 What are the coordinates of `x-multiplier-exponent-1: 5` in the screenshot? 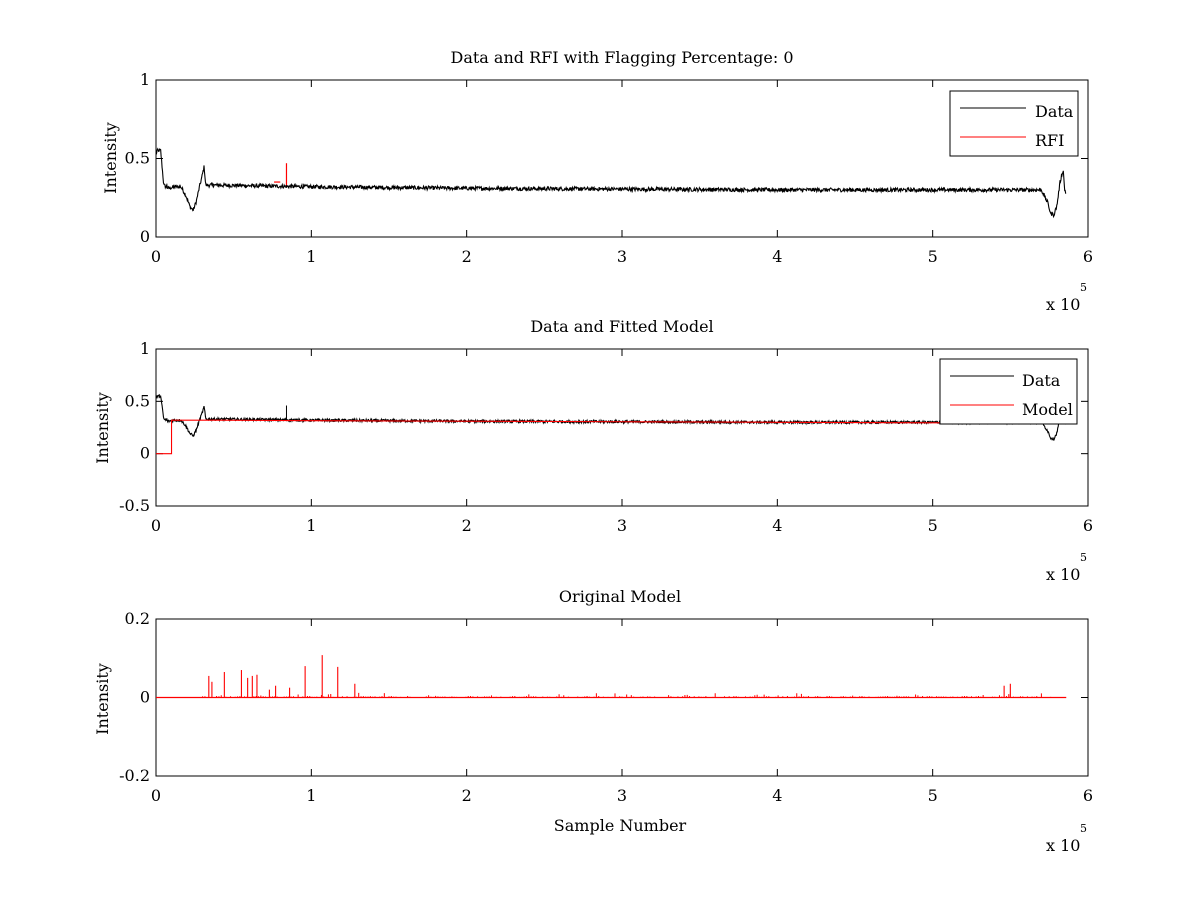 It's located at (1083, 287).